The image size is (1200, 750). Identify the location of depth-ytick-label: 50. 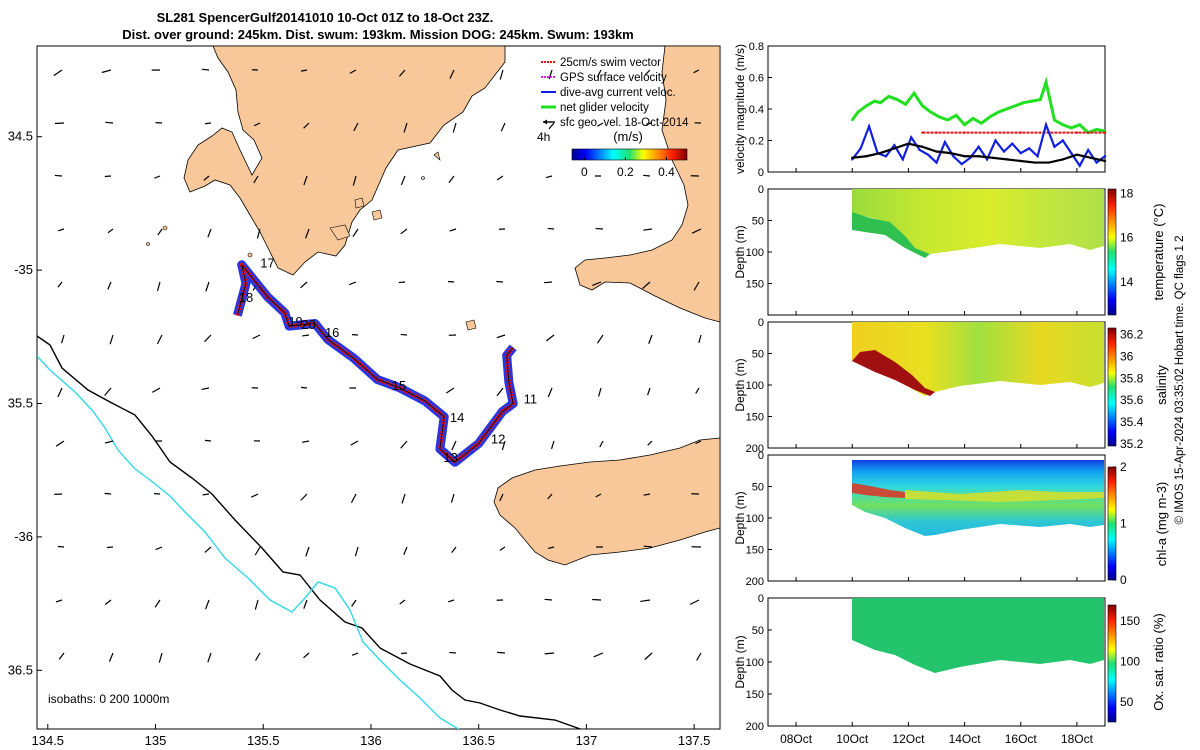
(758, 488).